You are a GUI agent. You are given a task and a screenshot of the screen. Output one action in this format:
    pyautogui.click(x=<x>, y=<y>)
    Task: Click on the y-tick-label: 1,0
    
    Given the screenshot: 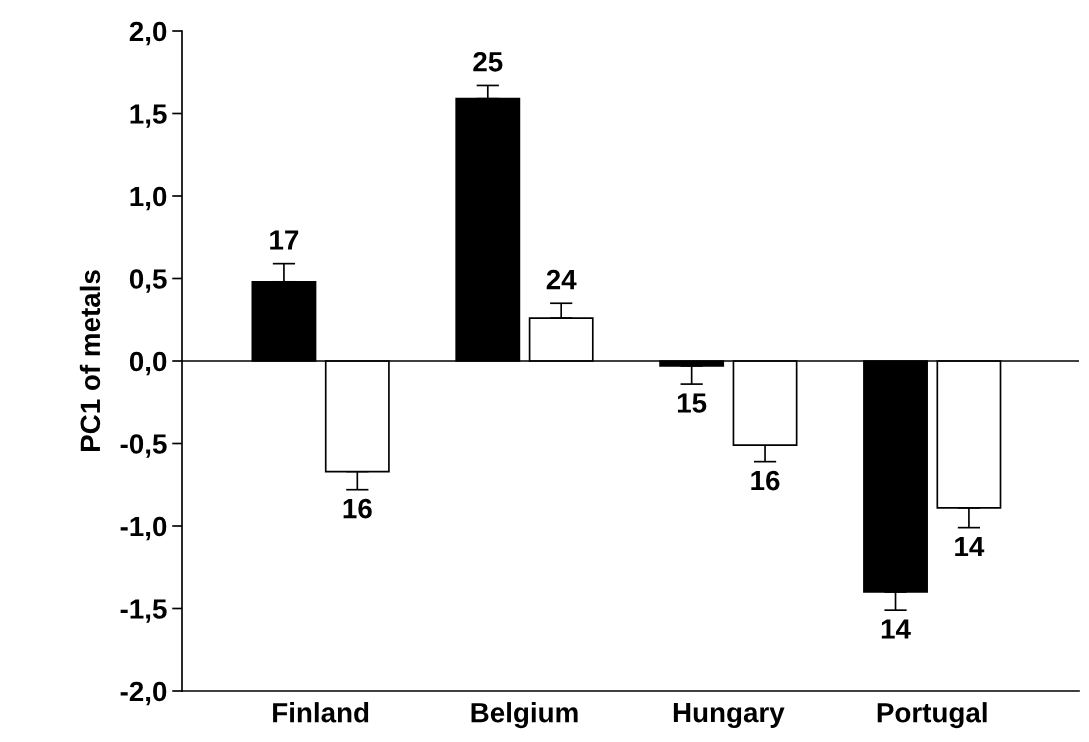 What is the action you would take?
    pyautogui.click(x=148, y=198)
    